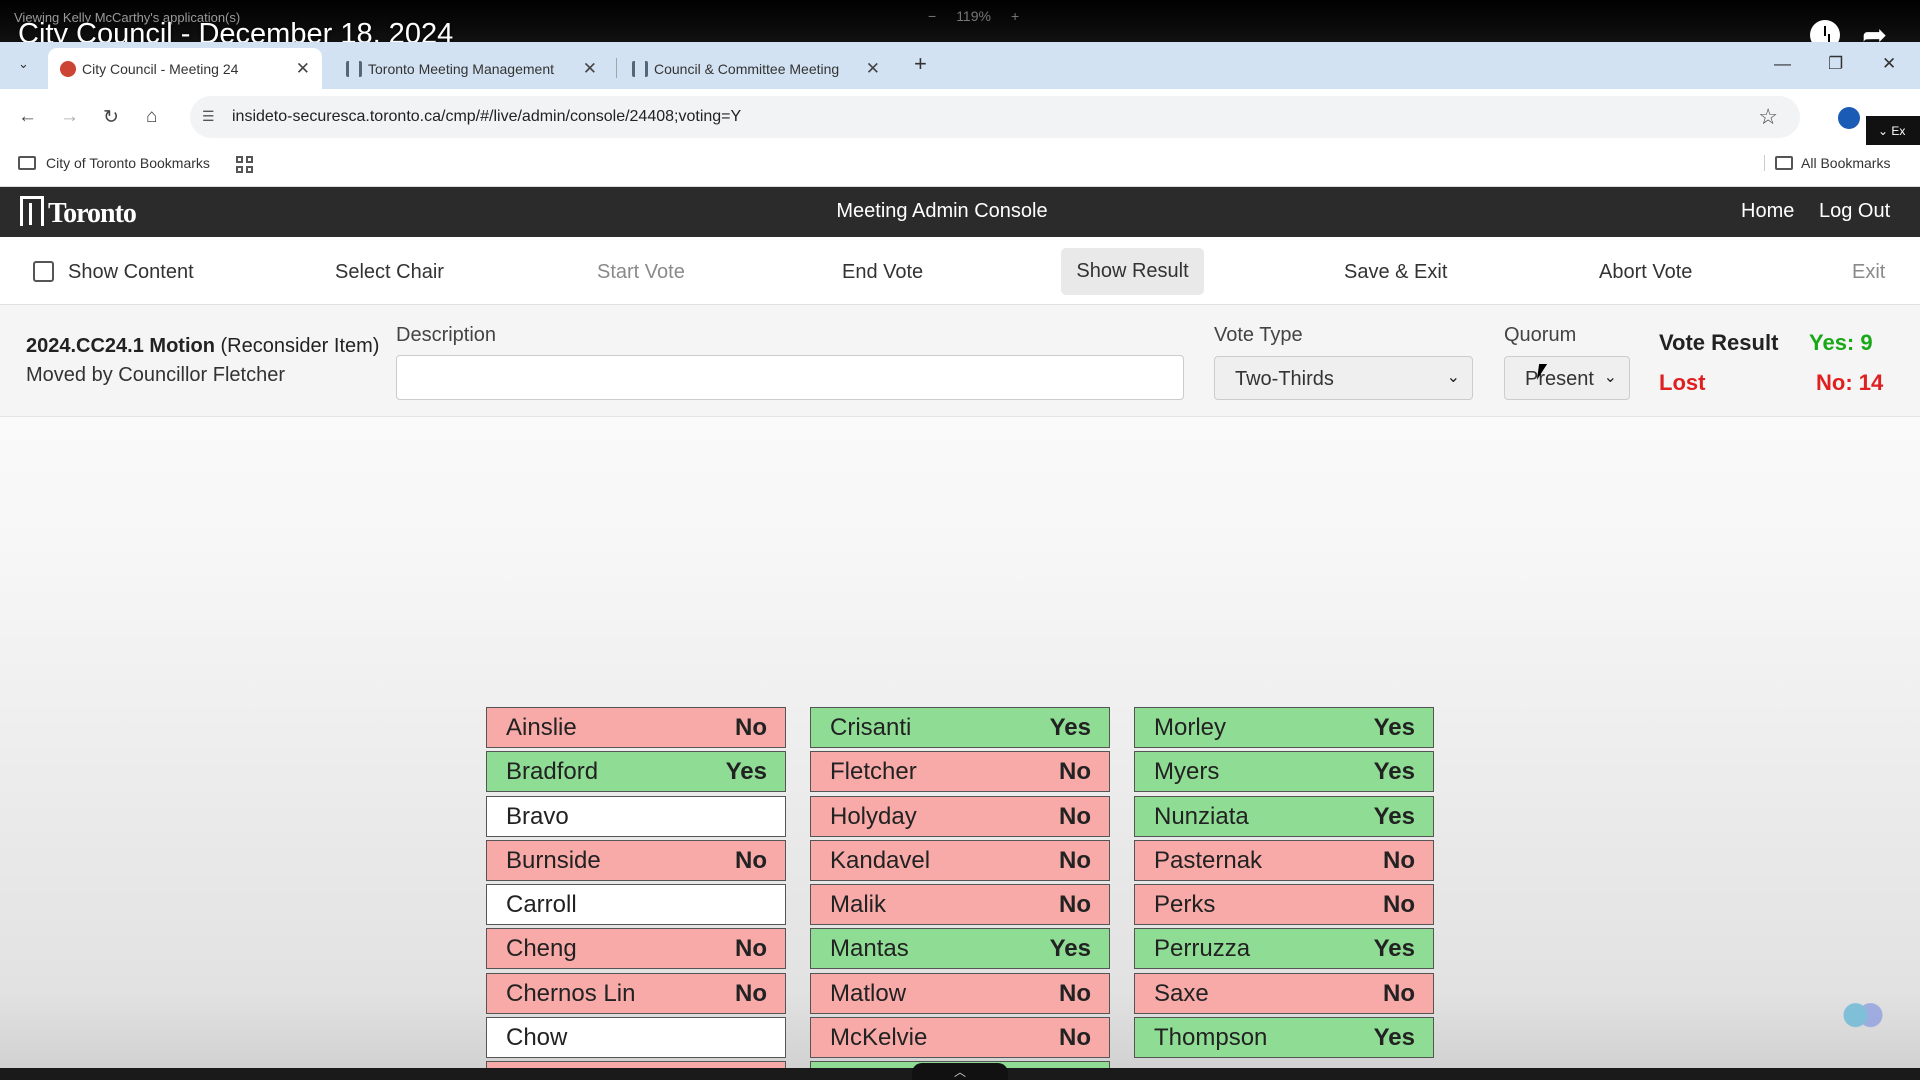 The width and height of the screenshot is (1920, 1080). I want to click on close-window-icon: ✕, so click(1889, 63).